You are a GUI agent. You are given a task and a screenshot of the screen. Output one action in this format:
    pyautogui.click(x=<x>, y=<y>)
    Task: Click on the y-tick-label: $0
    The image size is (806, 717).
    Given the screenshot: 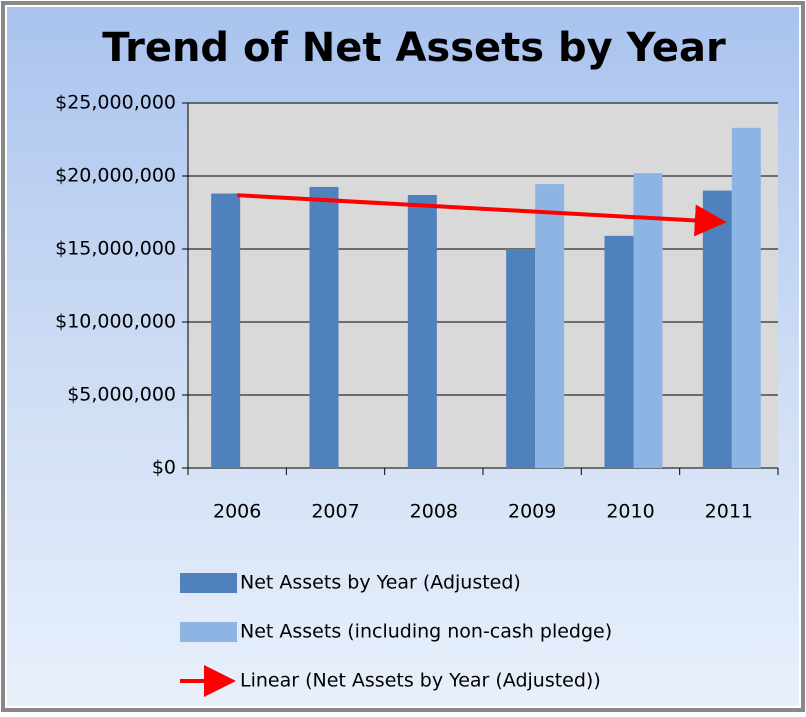 What is the action you would take?
    pyautogui.click(x=164, y=468)
    